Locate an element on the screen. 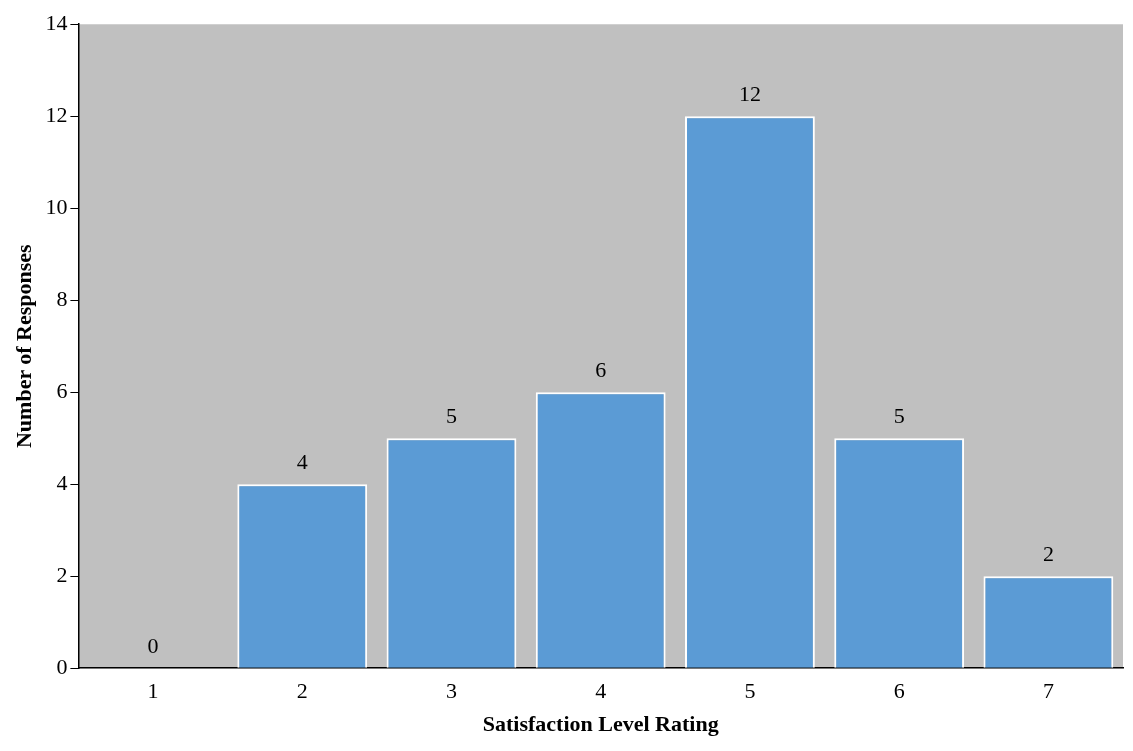  x-tick-label: 1 is located at coordinates (153, 691).